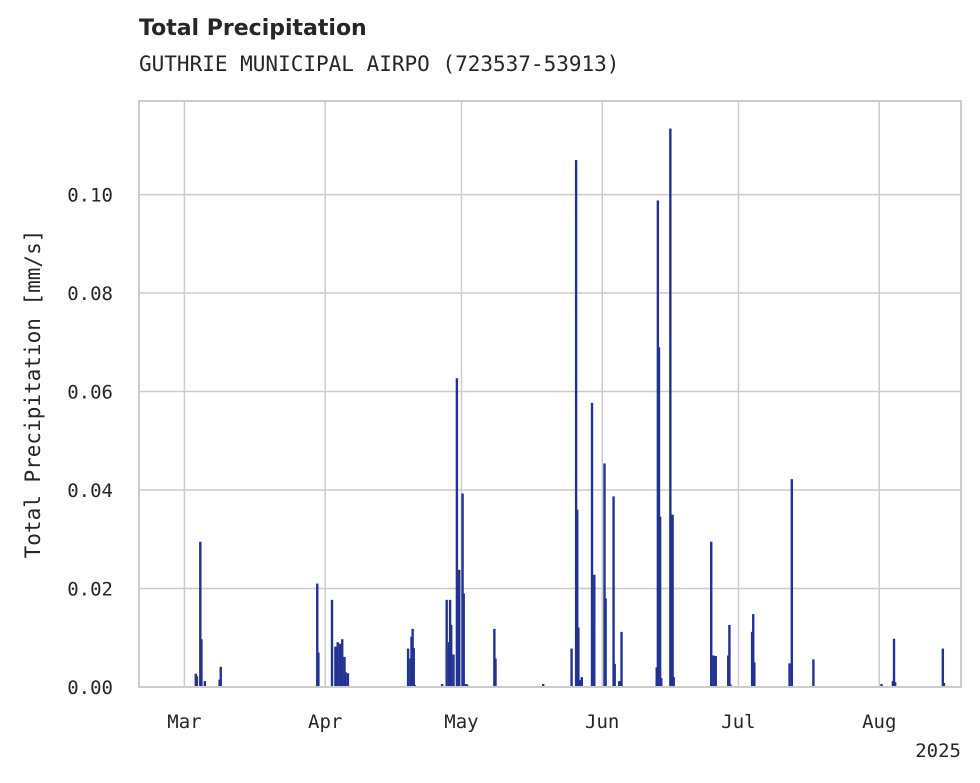 This screenshot has height=783, width=980. I want to click on x-tick-label: May, so click(461, 722).